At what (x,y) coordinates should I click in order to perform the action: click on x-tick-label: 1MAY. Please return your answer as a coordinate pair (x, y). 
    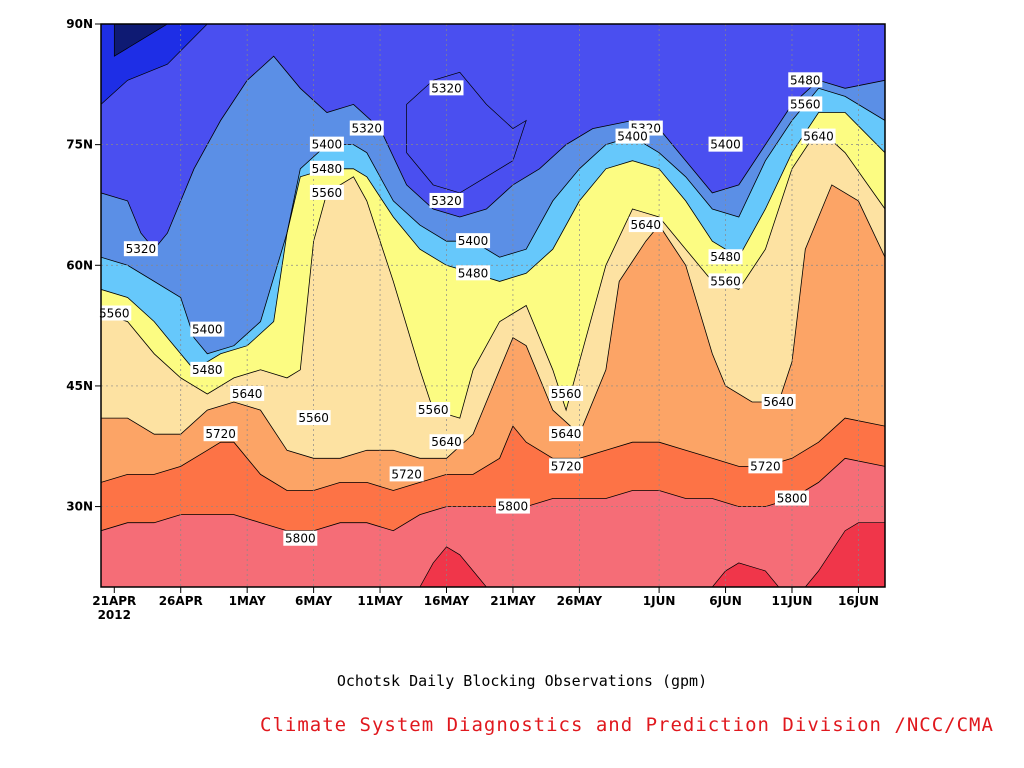
    Looking at the image, I should click on (247, 601).